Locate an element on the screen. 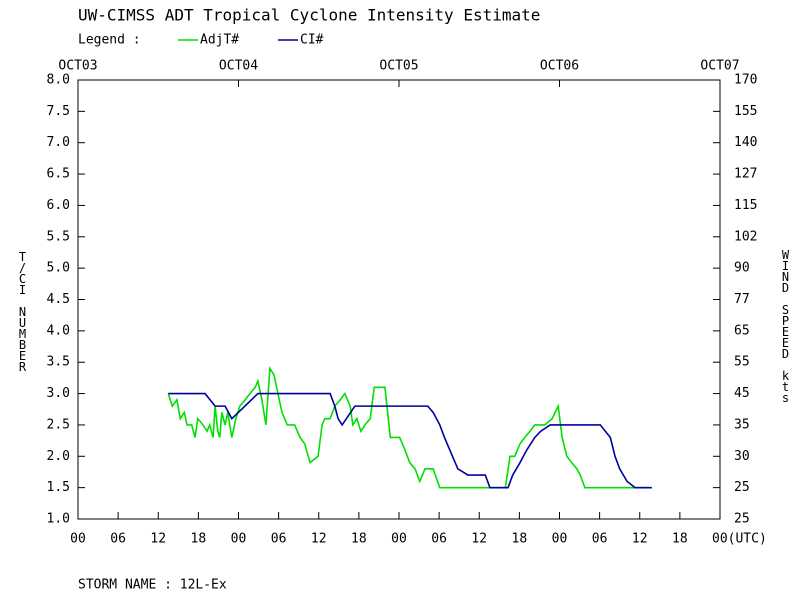 The image size is (800, 600). x2-tick-label: OCT05 is located at coordinates (398, 66).